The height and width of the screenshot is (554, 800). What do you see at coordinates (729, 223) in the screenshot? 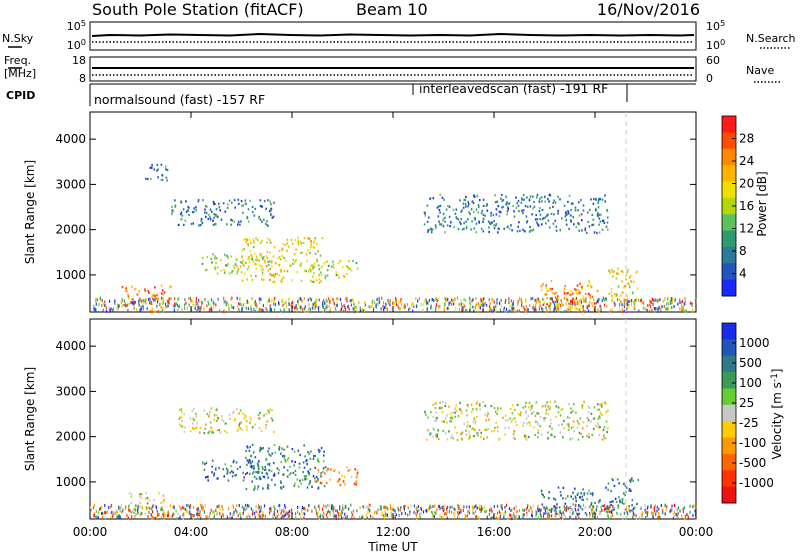
I see `colorbar-swatch` at bounding box center [729, 223].